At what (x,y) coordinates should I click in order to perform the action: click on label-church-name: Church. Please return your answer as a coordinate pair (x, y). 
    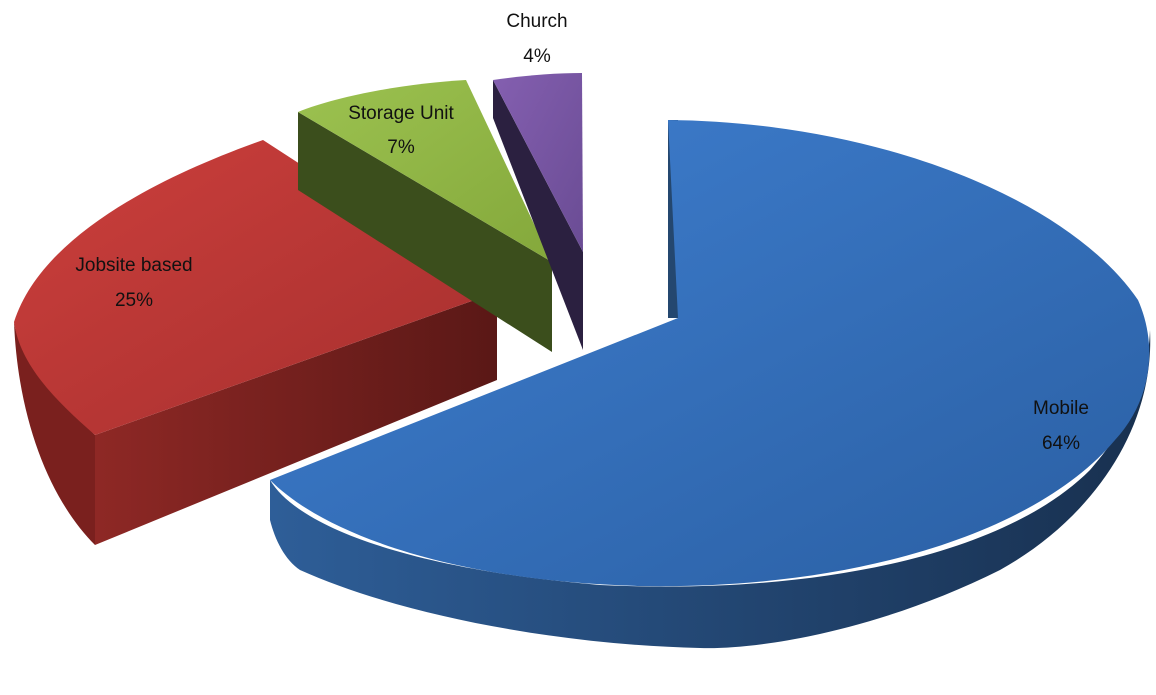
    Looking at the image, I should click on (536, 21).